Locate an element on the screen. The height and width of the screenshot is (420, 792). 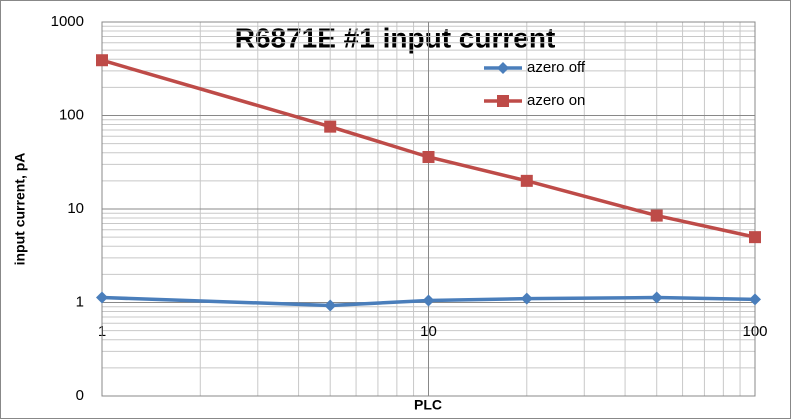
y-tick-label: 10 is located at coordinates (75, 208).